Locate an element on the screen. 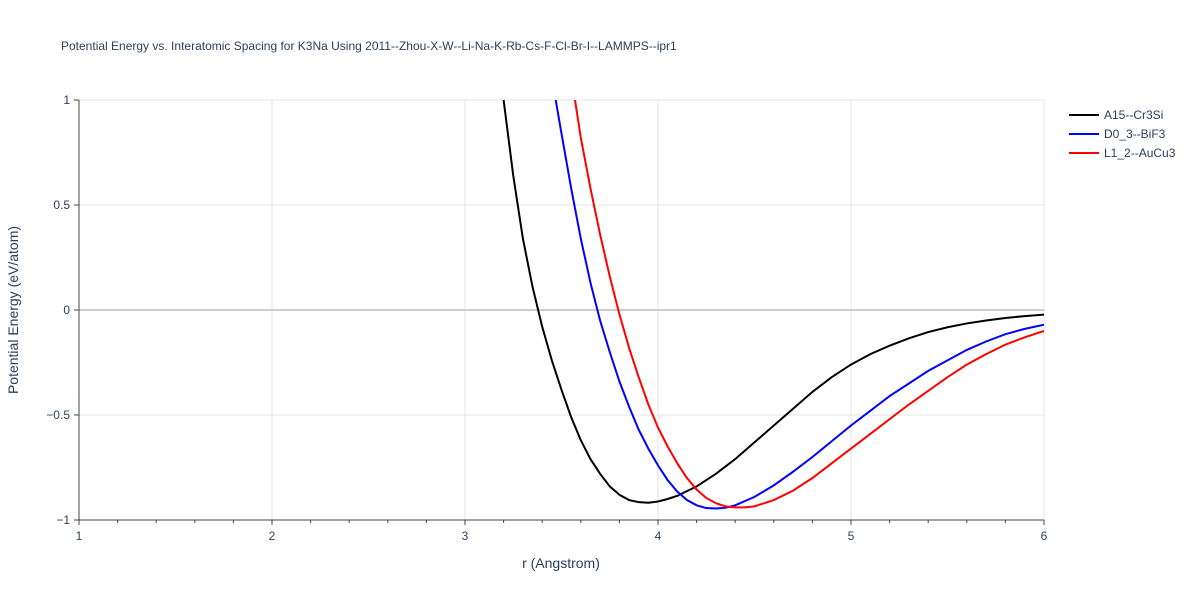 This screenshot has width=1200, height=600. x-tick-label-1: 2 is located at coordinates (272, 536).